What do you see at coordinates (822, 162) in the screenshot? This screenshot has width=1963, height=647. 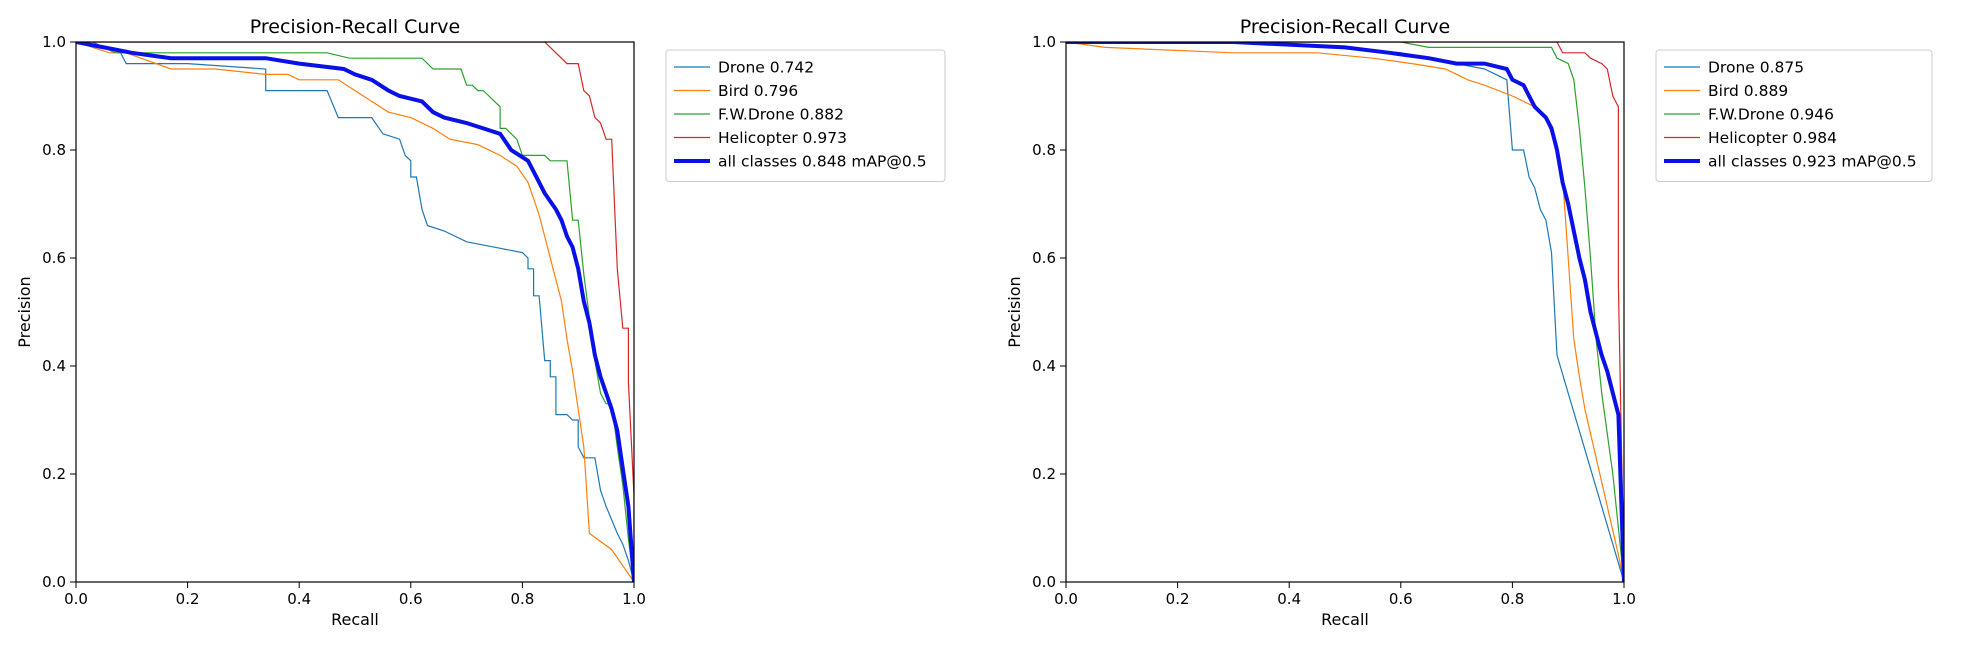 I see `legend-entry: all classes 0.848 mAP@0.5` at bounding box center [822, 162].